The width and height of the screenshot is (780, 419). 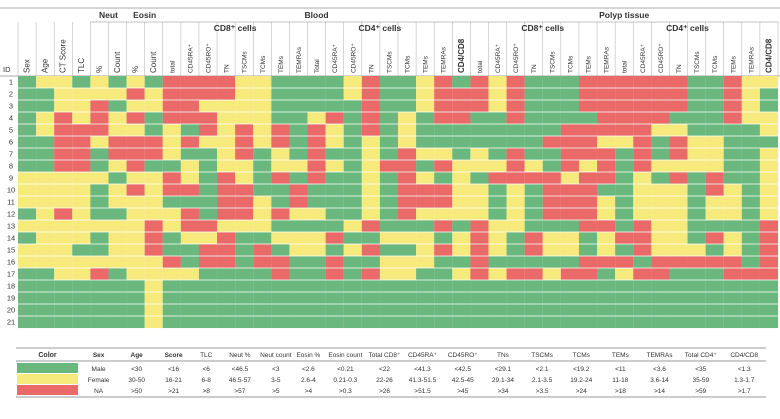 I want to click on legend-value-cell: >4, so click(x=309, y=391).